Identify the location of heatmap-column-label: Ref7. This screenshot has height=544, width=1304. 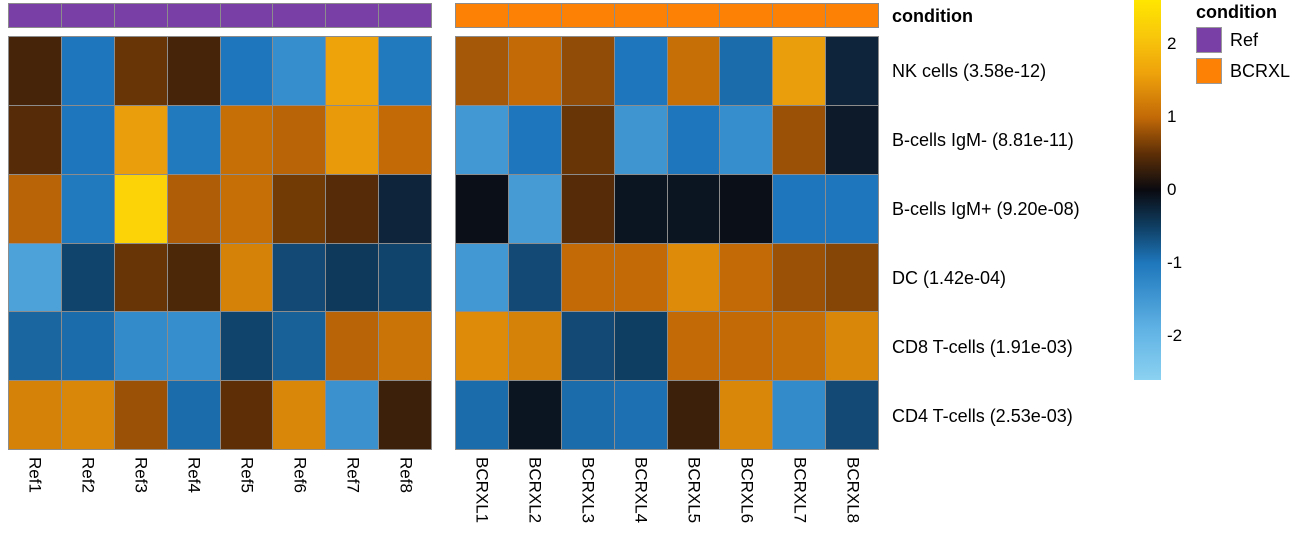
(353, 475).